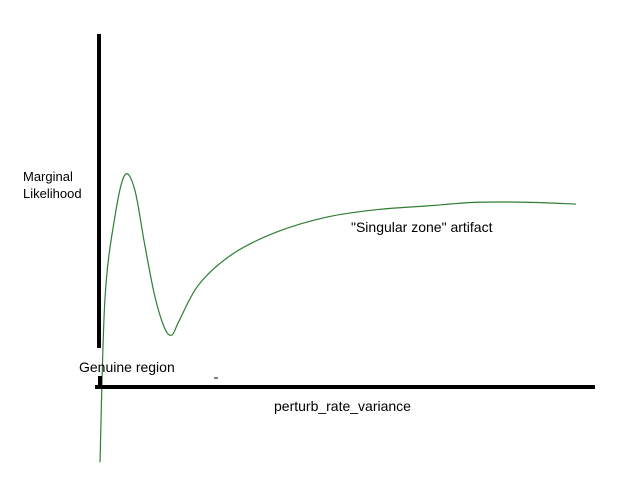 The image size is (640, 480). Describe the element at coordinates (127, 367) in the screenshot. I see `genuine-region-label: Genuine region` at that location.